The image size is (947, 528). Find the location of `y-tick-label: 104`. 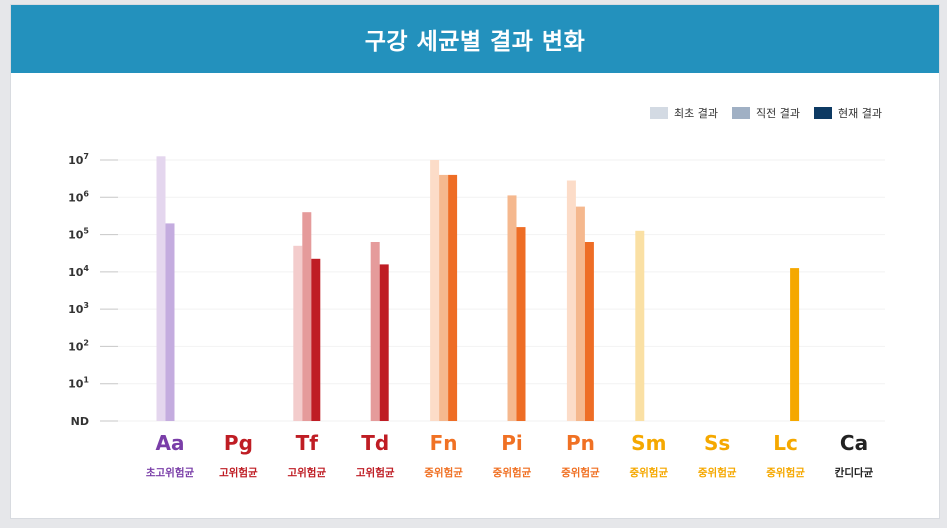

y-tick-label: 104 is located at coordinates (78, 271).